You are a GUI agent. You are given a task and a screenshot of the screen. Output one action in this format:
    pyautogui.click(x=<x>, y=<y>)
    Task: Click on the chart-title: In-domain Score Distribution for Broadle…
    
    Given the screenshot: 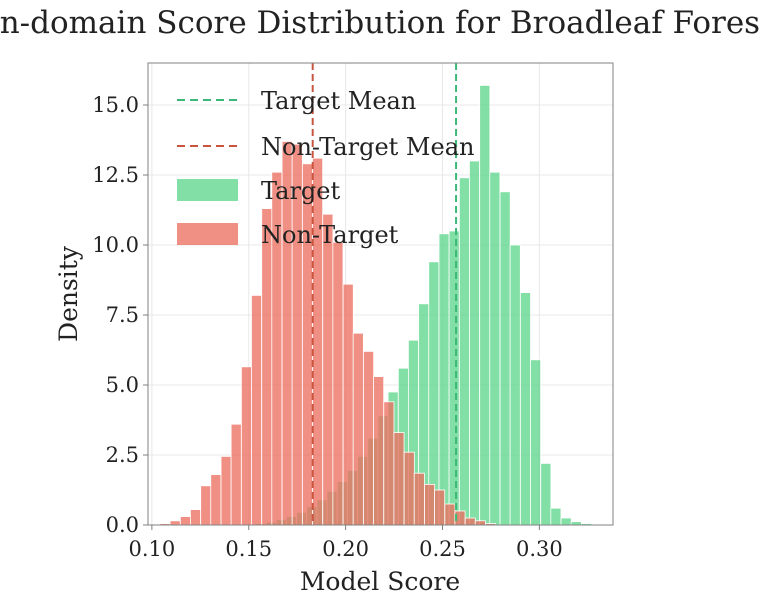 What is the action you would take?
    pyautogui.click(x=380, y=23)
    